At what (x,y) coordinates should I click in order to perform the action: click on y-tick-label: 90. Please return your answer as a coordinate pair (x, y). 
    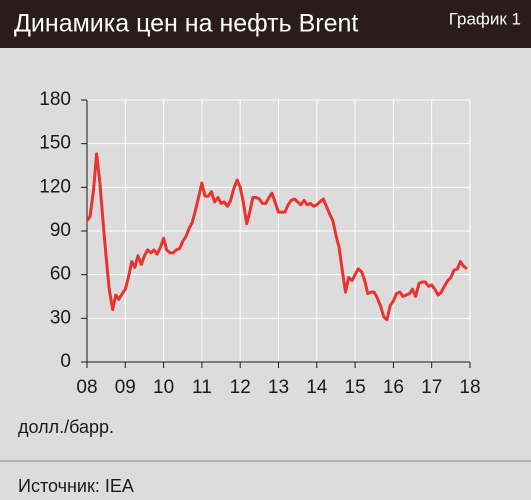
    Looking at the image, I should click on (60, 230).